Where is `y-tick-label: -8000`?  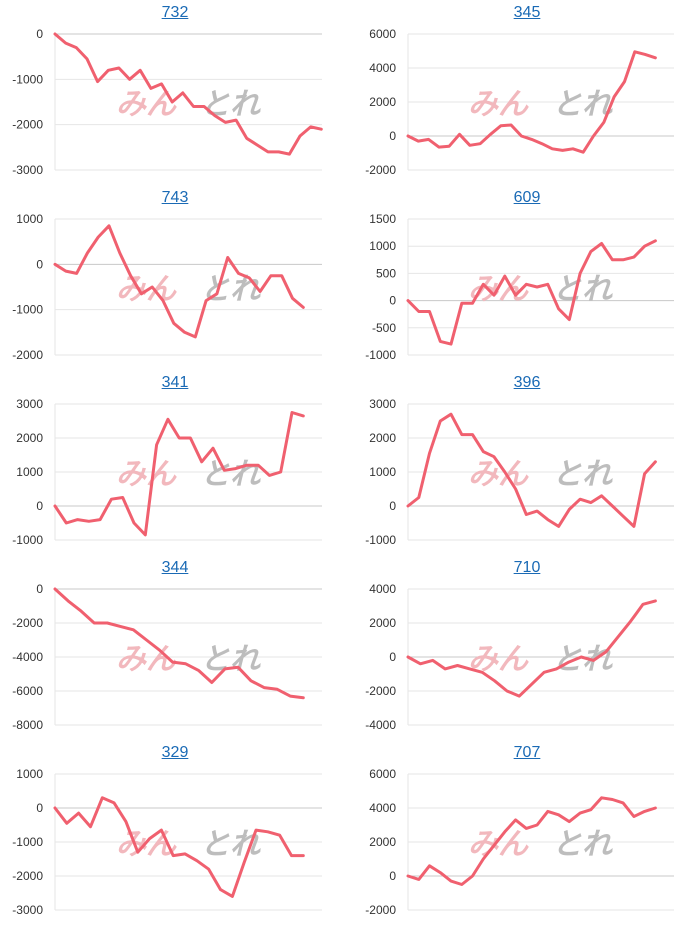
y-tick-label: -8000 is located at coordinates (27, 725).